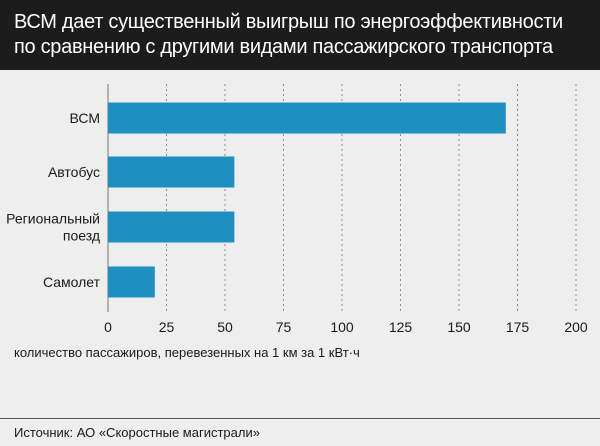  Describe the element at coordinates (53, 227) in the screenshot. I see `category-label: Региональный поезд` at that location.